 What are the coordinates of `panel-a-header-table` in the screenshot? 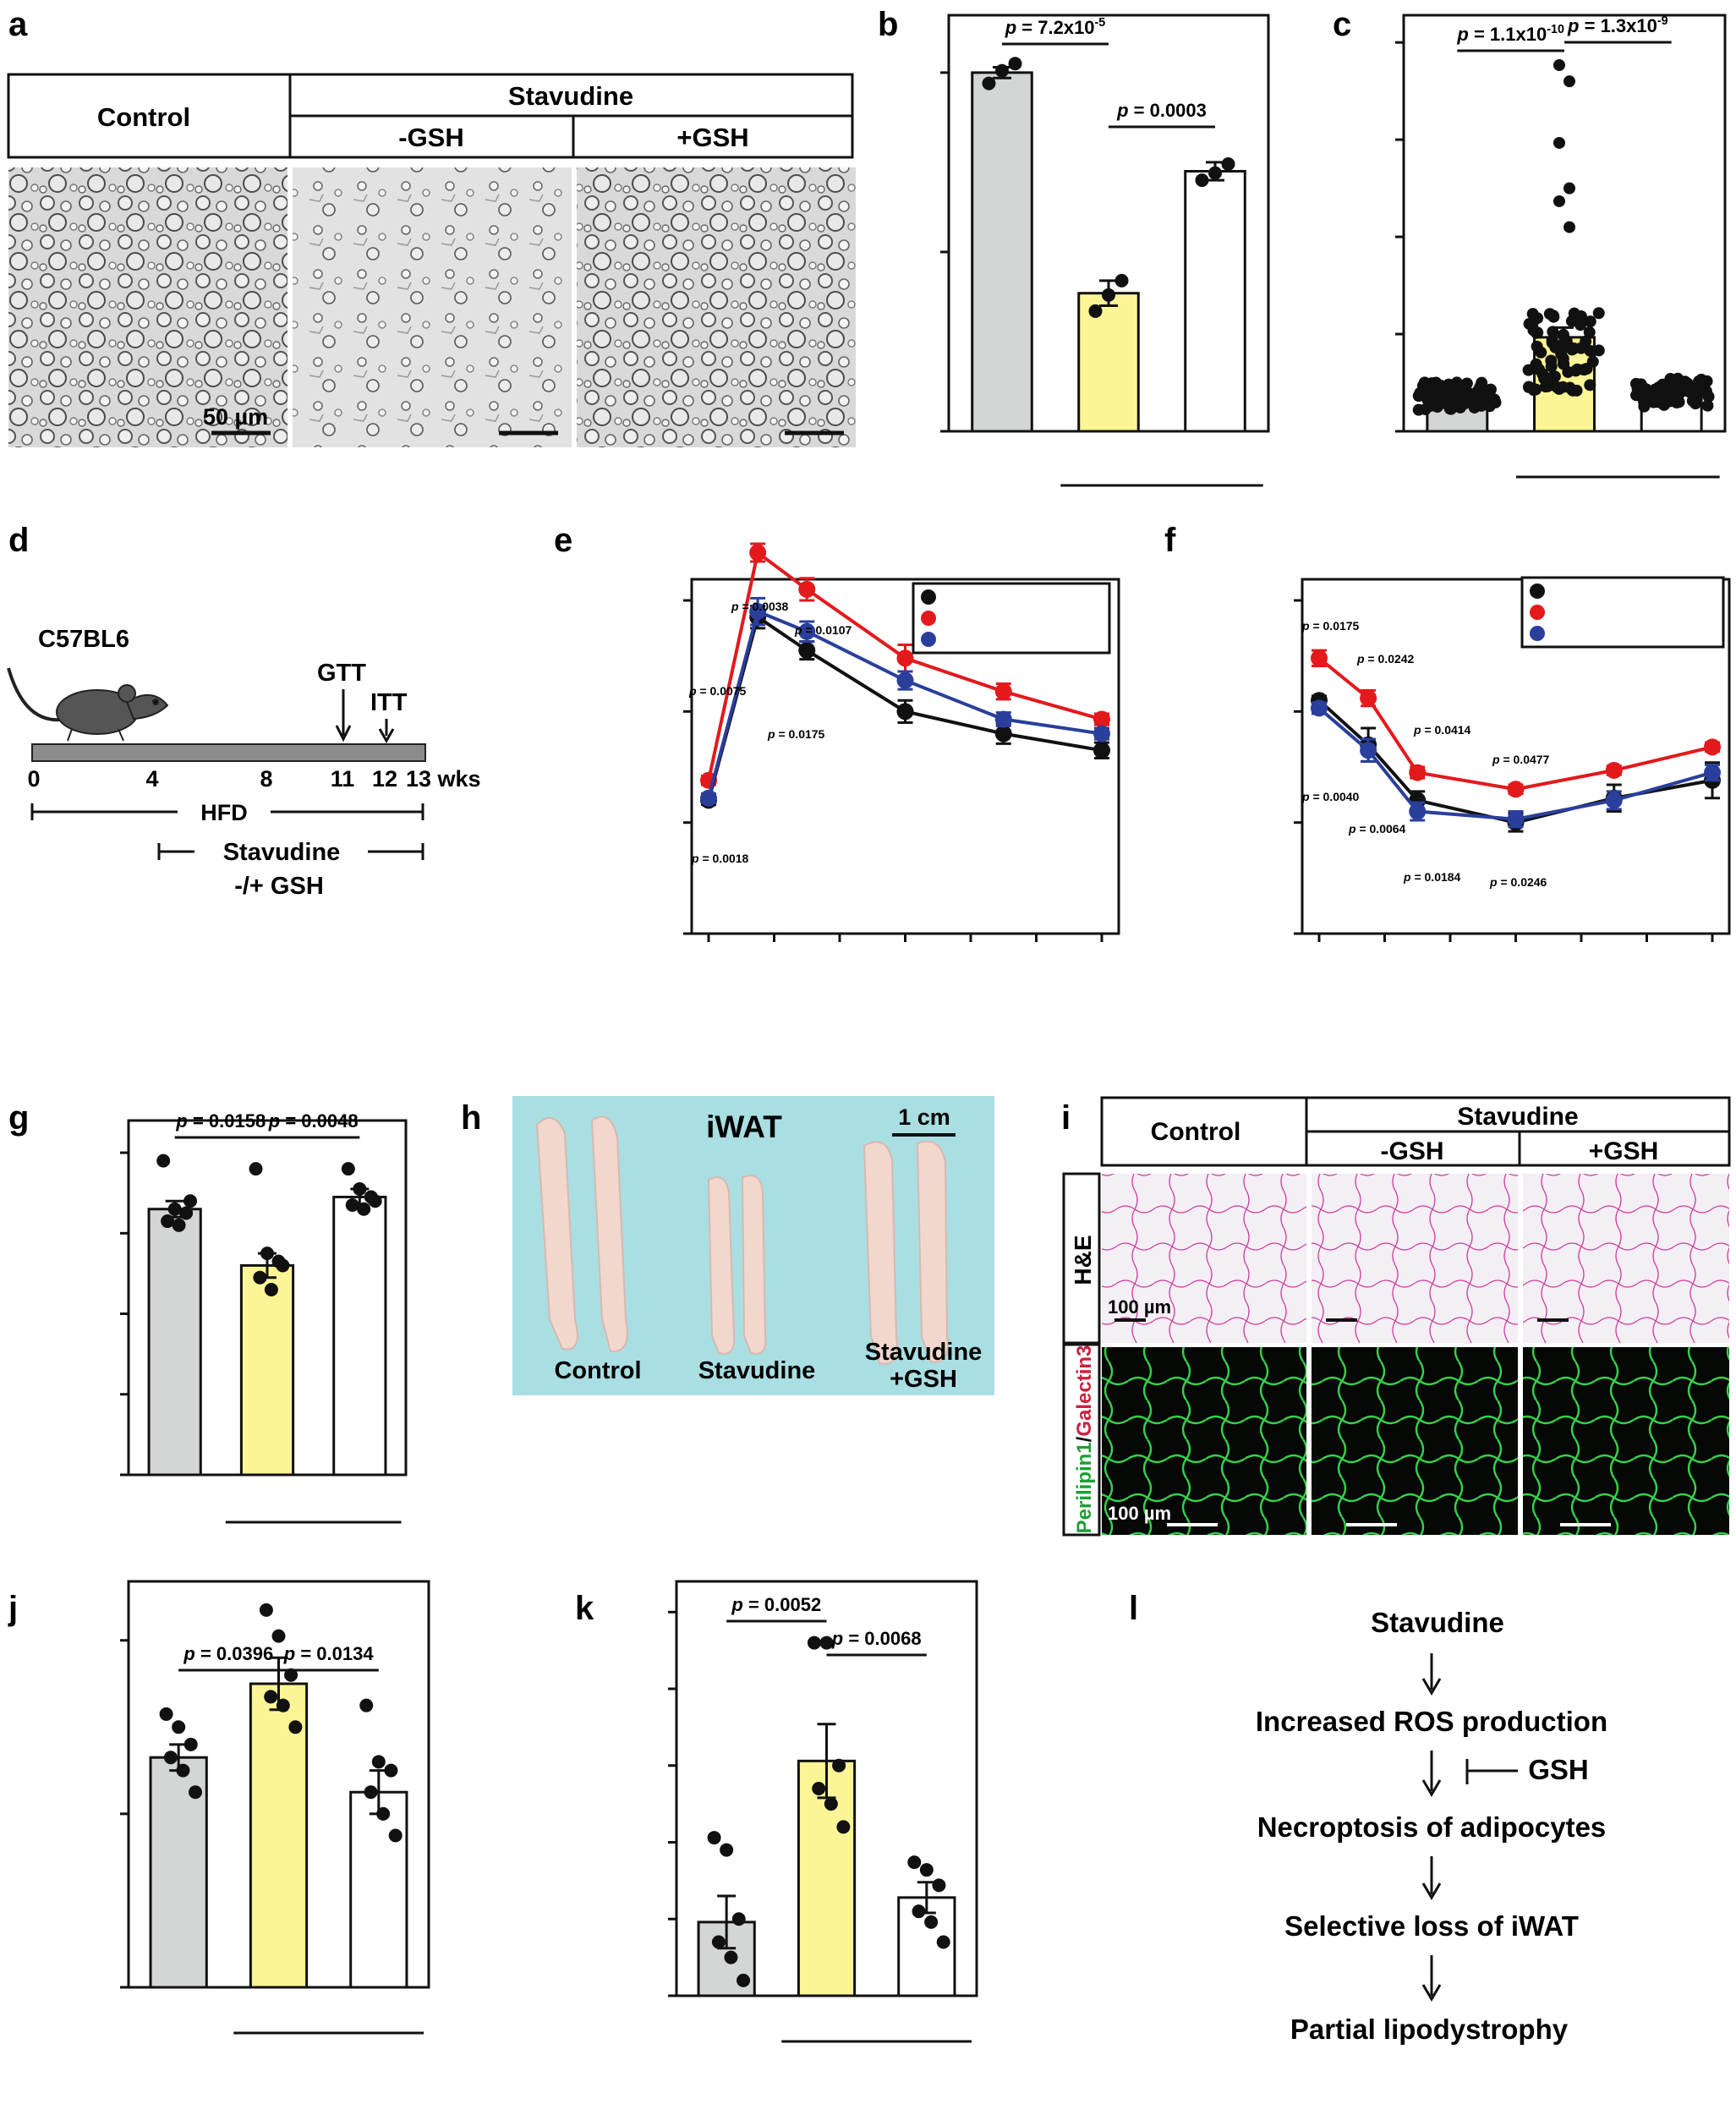 It's located at (430, 116).